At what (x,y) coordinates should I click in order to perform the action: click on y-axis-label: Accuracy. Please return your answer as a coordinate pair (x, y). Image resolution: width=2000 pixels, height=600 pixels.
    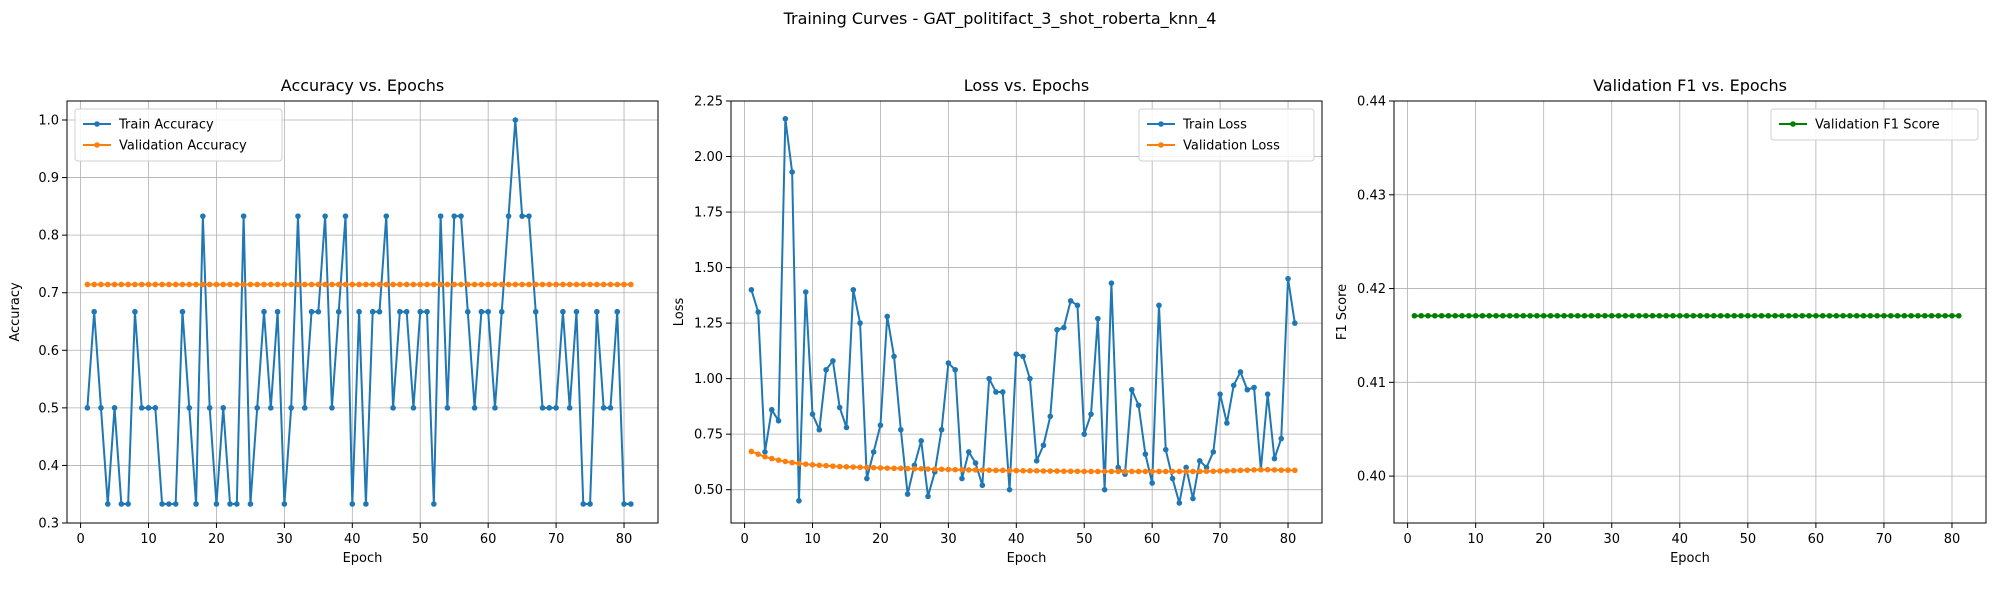
    Looking at the image, I should click on (15, 312).